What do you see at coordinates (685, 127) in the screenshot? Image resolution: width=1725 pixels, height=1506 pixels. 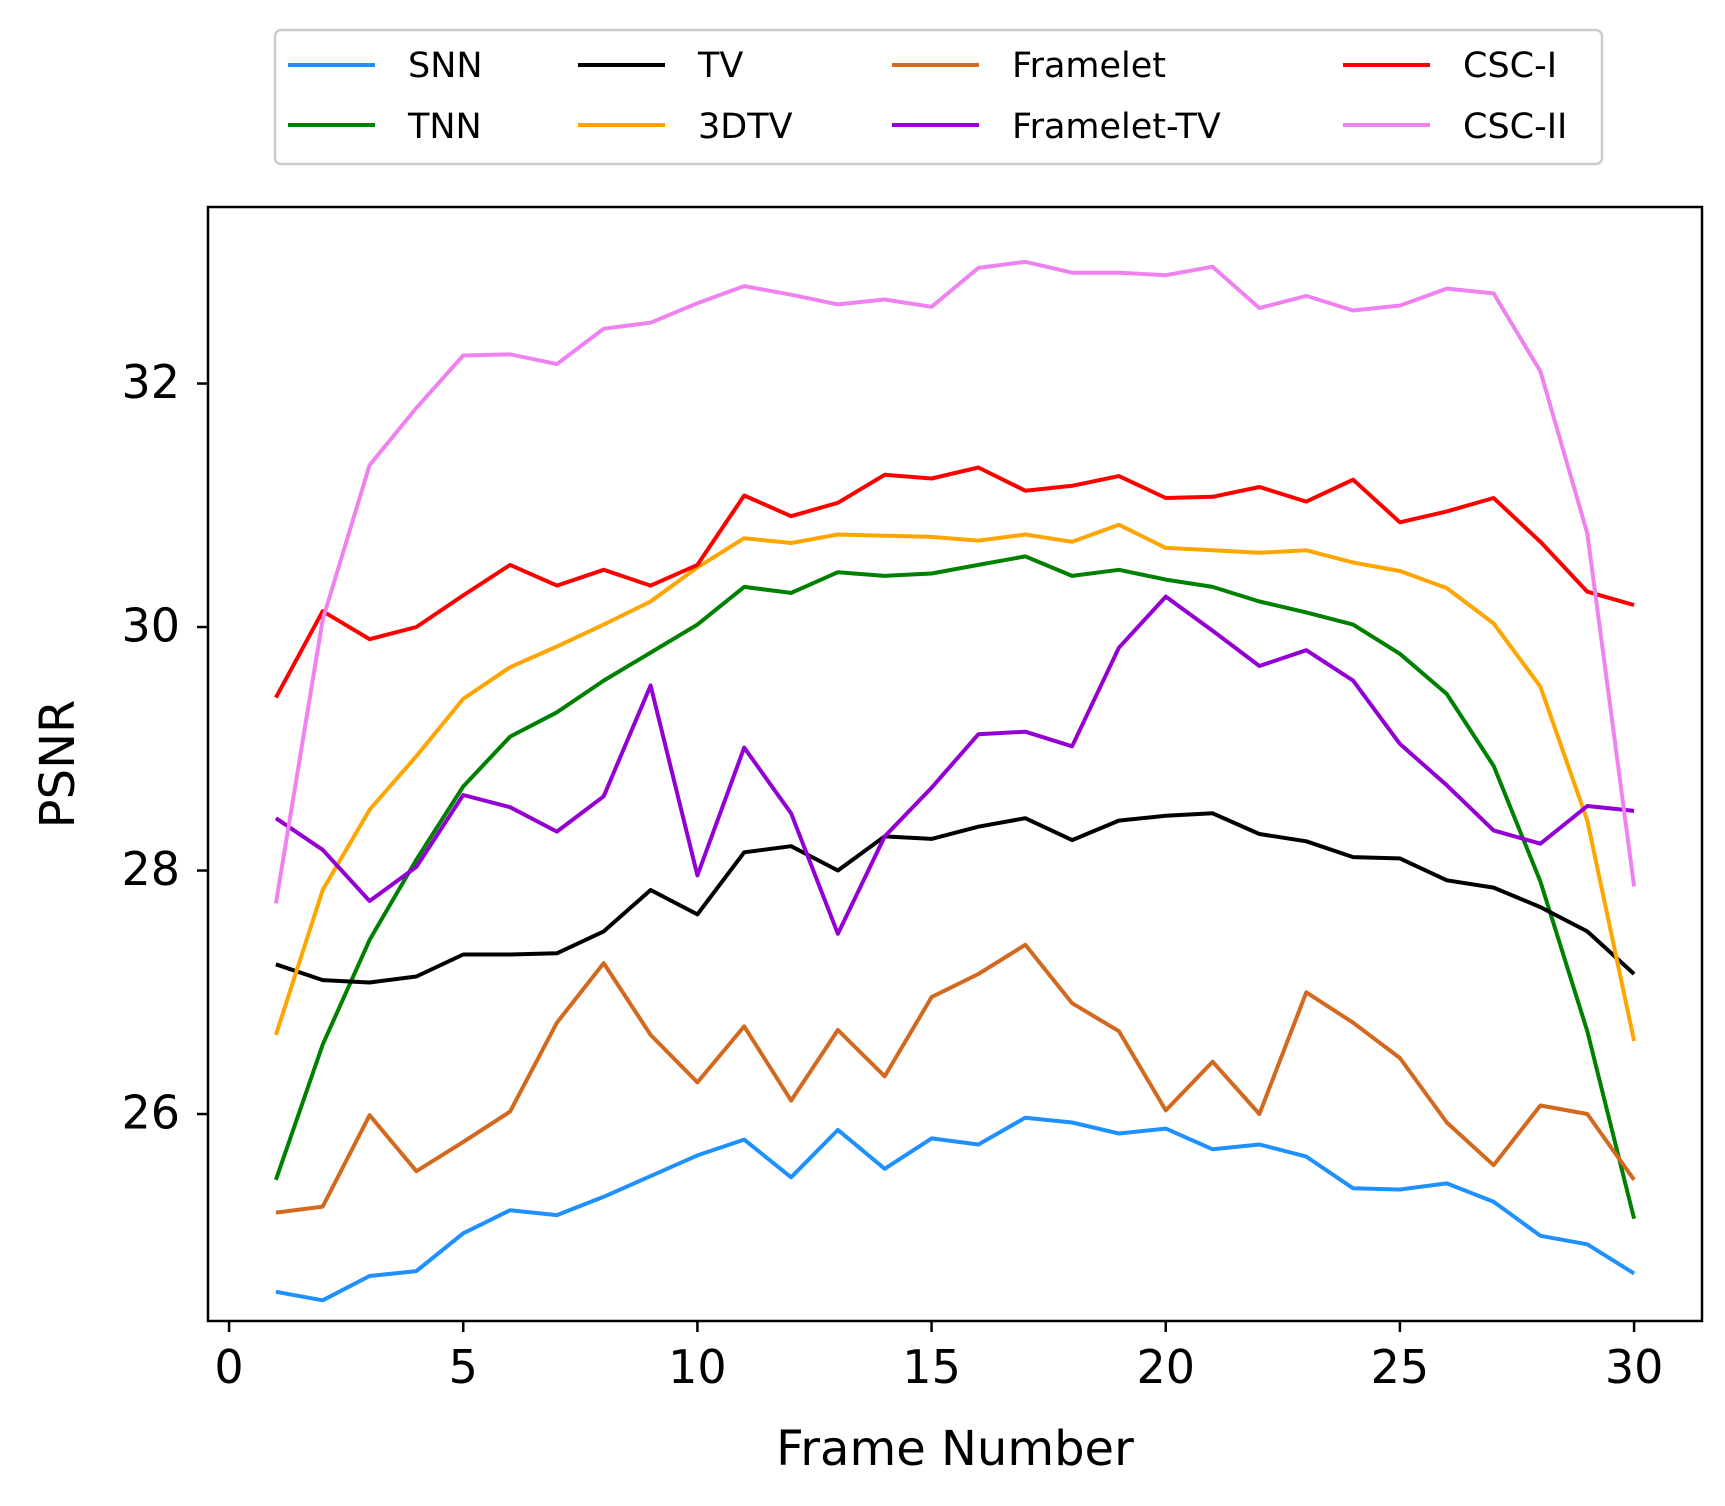 I see `legend-entry-3dtv: 3DTV` at bounding box center [685, 127].